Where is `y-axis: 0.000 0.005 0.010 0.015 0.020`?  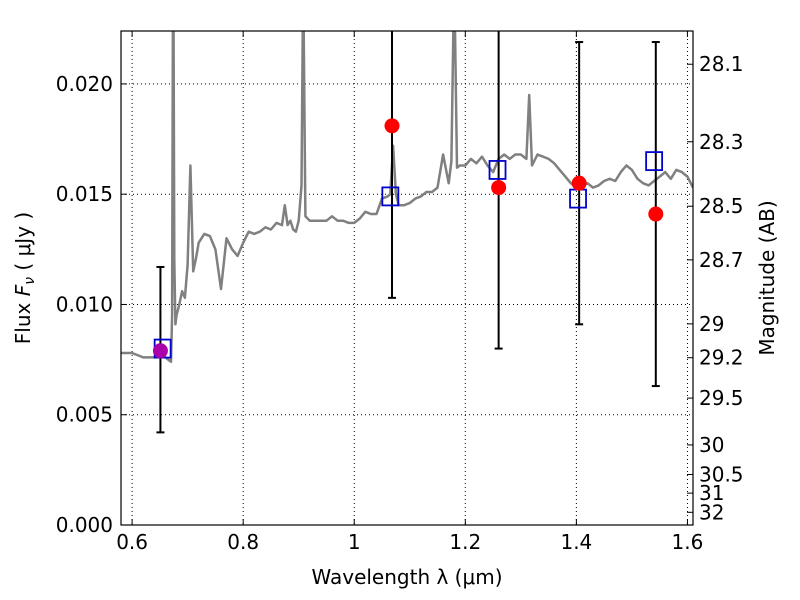
y-axis: 0.000 0.005 0.010 0.015 0.020 is located at coordinates (91, 304).